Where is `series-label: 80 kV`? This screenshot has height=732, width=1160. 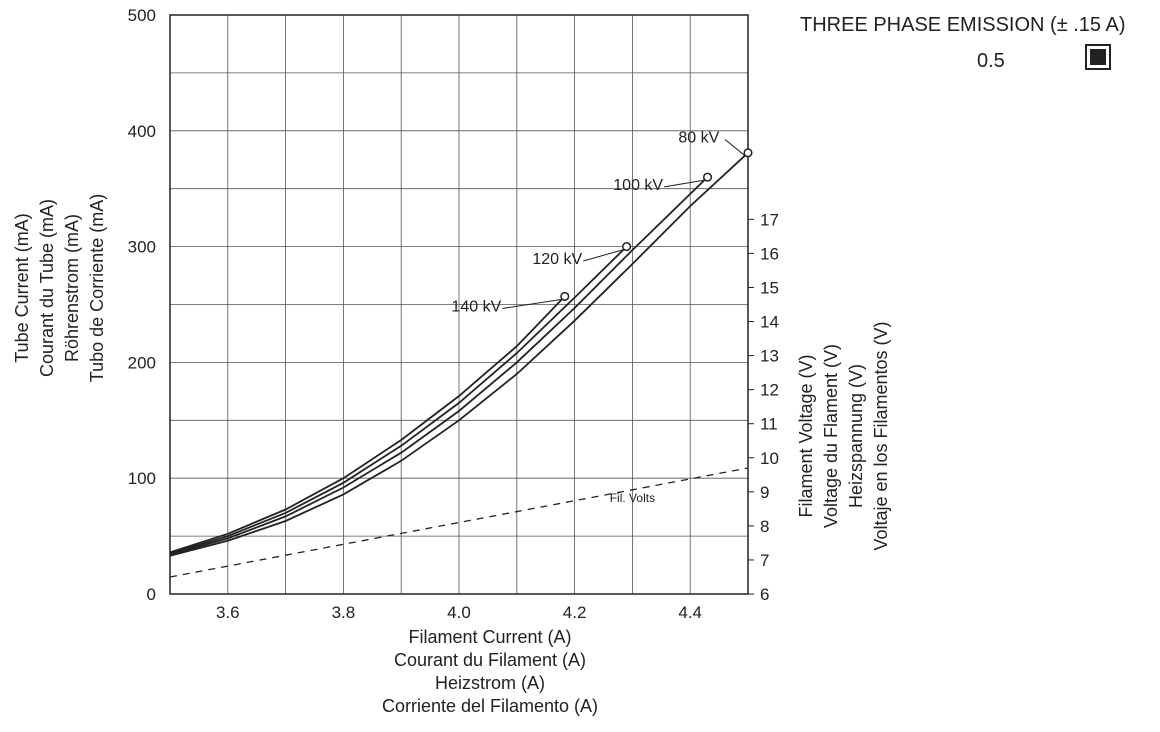
series-label: 80 kV is located at coordinates (698, 137).